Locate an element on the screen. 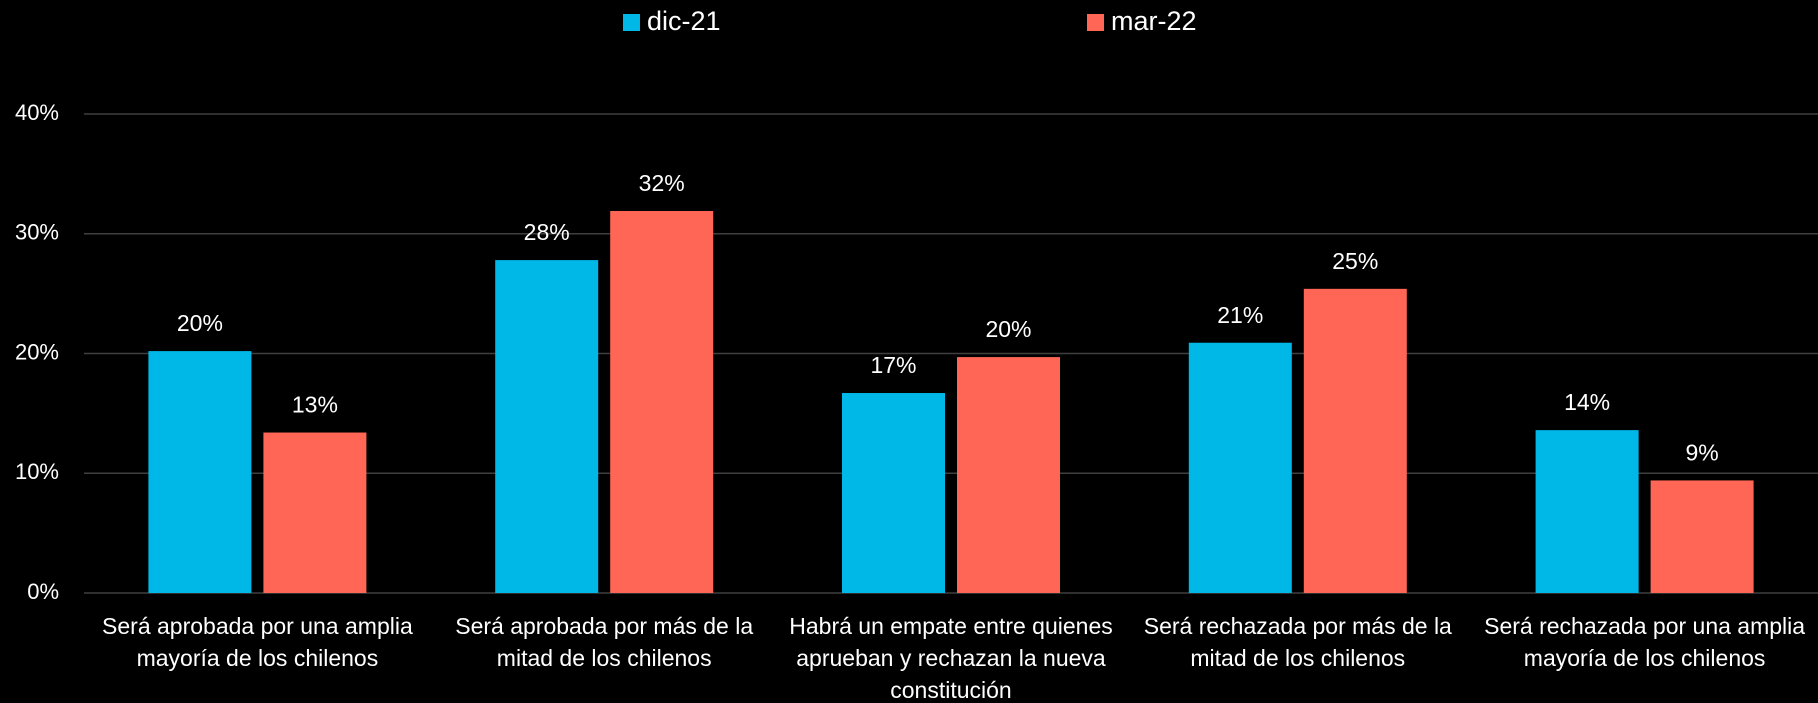 The height and width of the screenshot is (703, 1818). data-label: 13% is located at coordinates (315, 405).